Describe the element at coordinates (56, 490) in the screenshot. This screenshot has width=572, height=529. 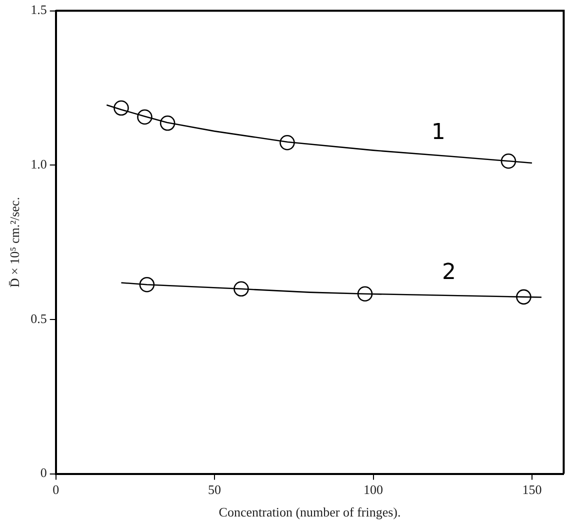
I see `x-tick-label: 0` at that location.